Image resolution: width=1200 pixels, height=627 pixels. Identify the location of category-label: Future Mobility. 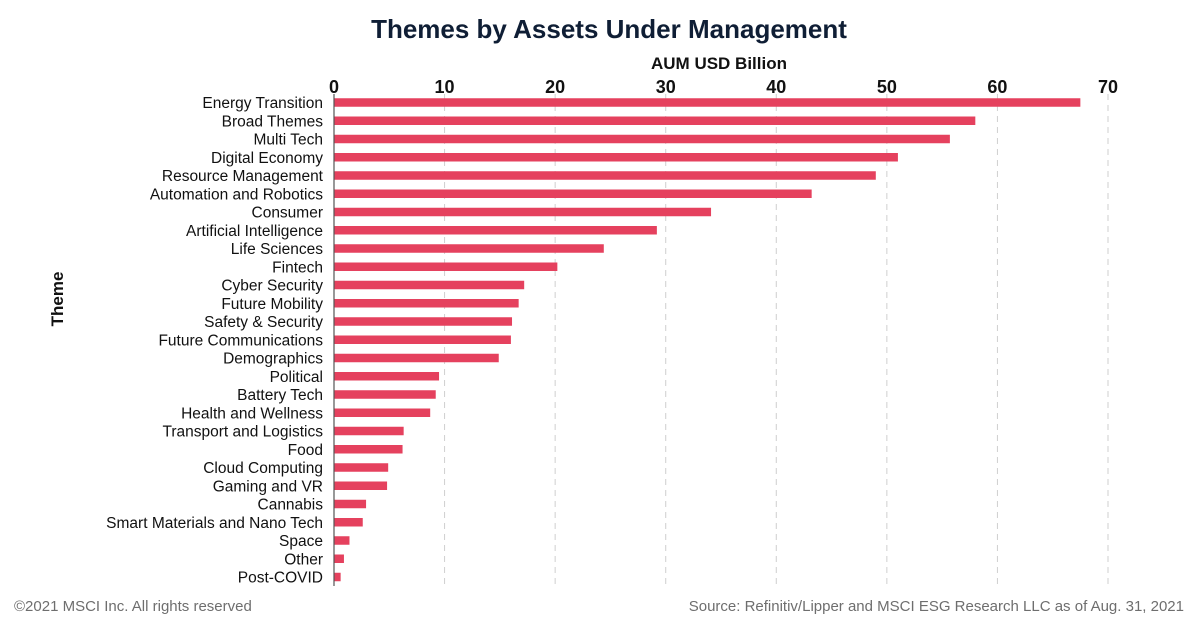
(272, 304).